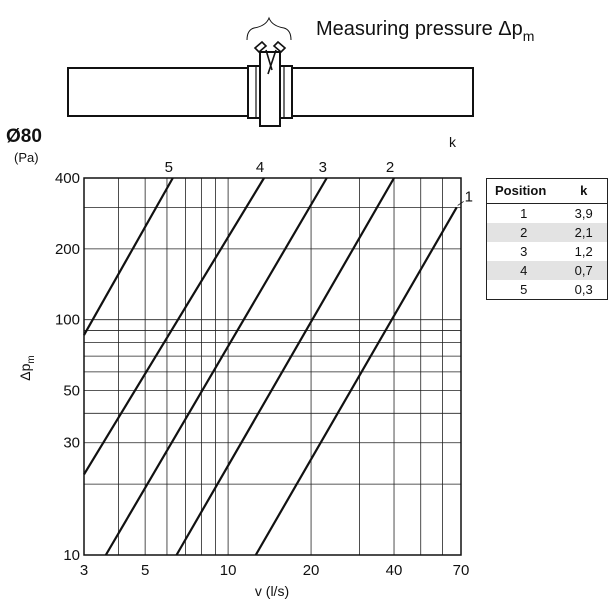 This screenshot has height=606, width=608. What do you see at coordinates (24, 136) in the screenshot?
I see `diameter-label: Ø80` at bounding box center [24, 136].